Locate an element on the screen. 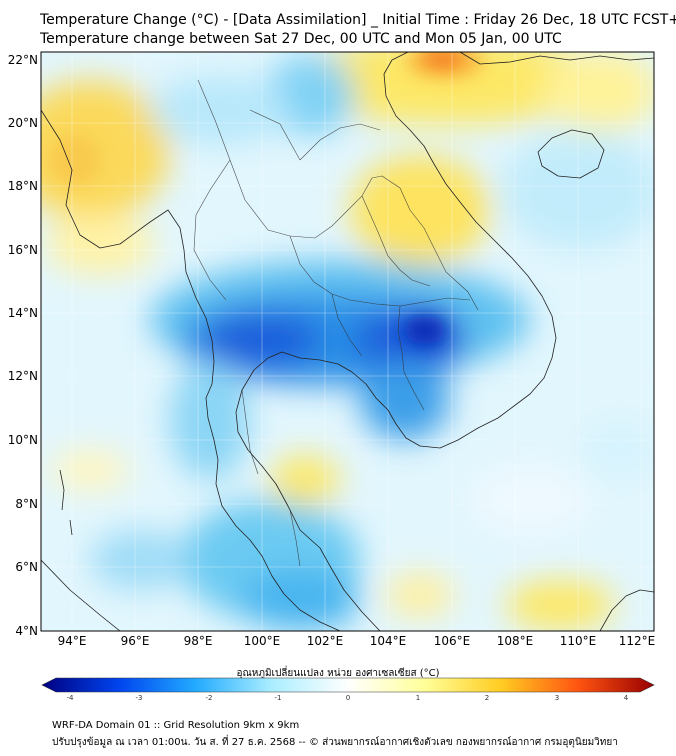 This screenshot has height=756, width=676. lon-label: 98°E is located at coordinates (198, 641).